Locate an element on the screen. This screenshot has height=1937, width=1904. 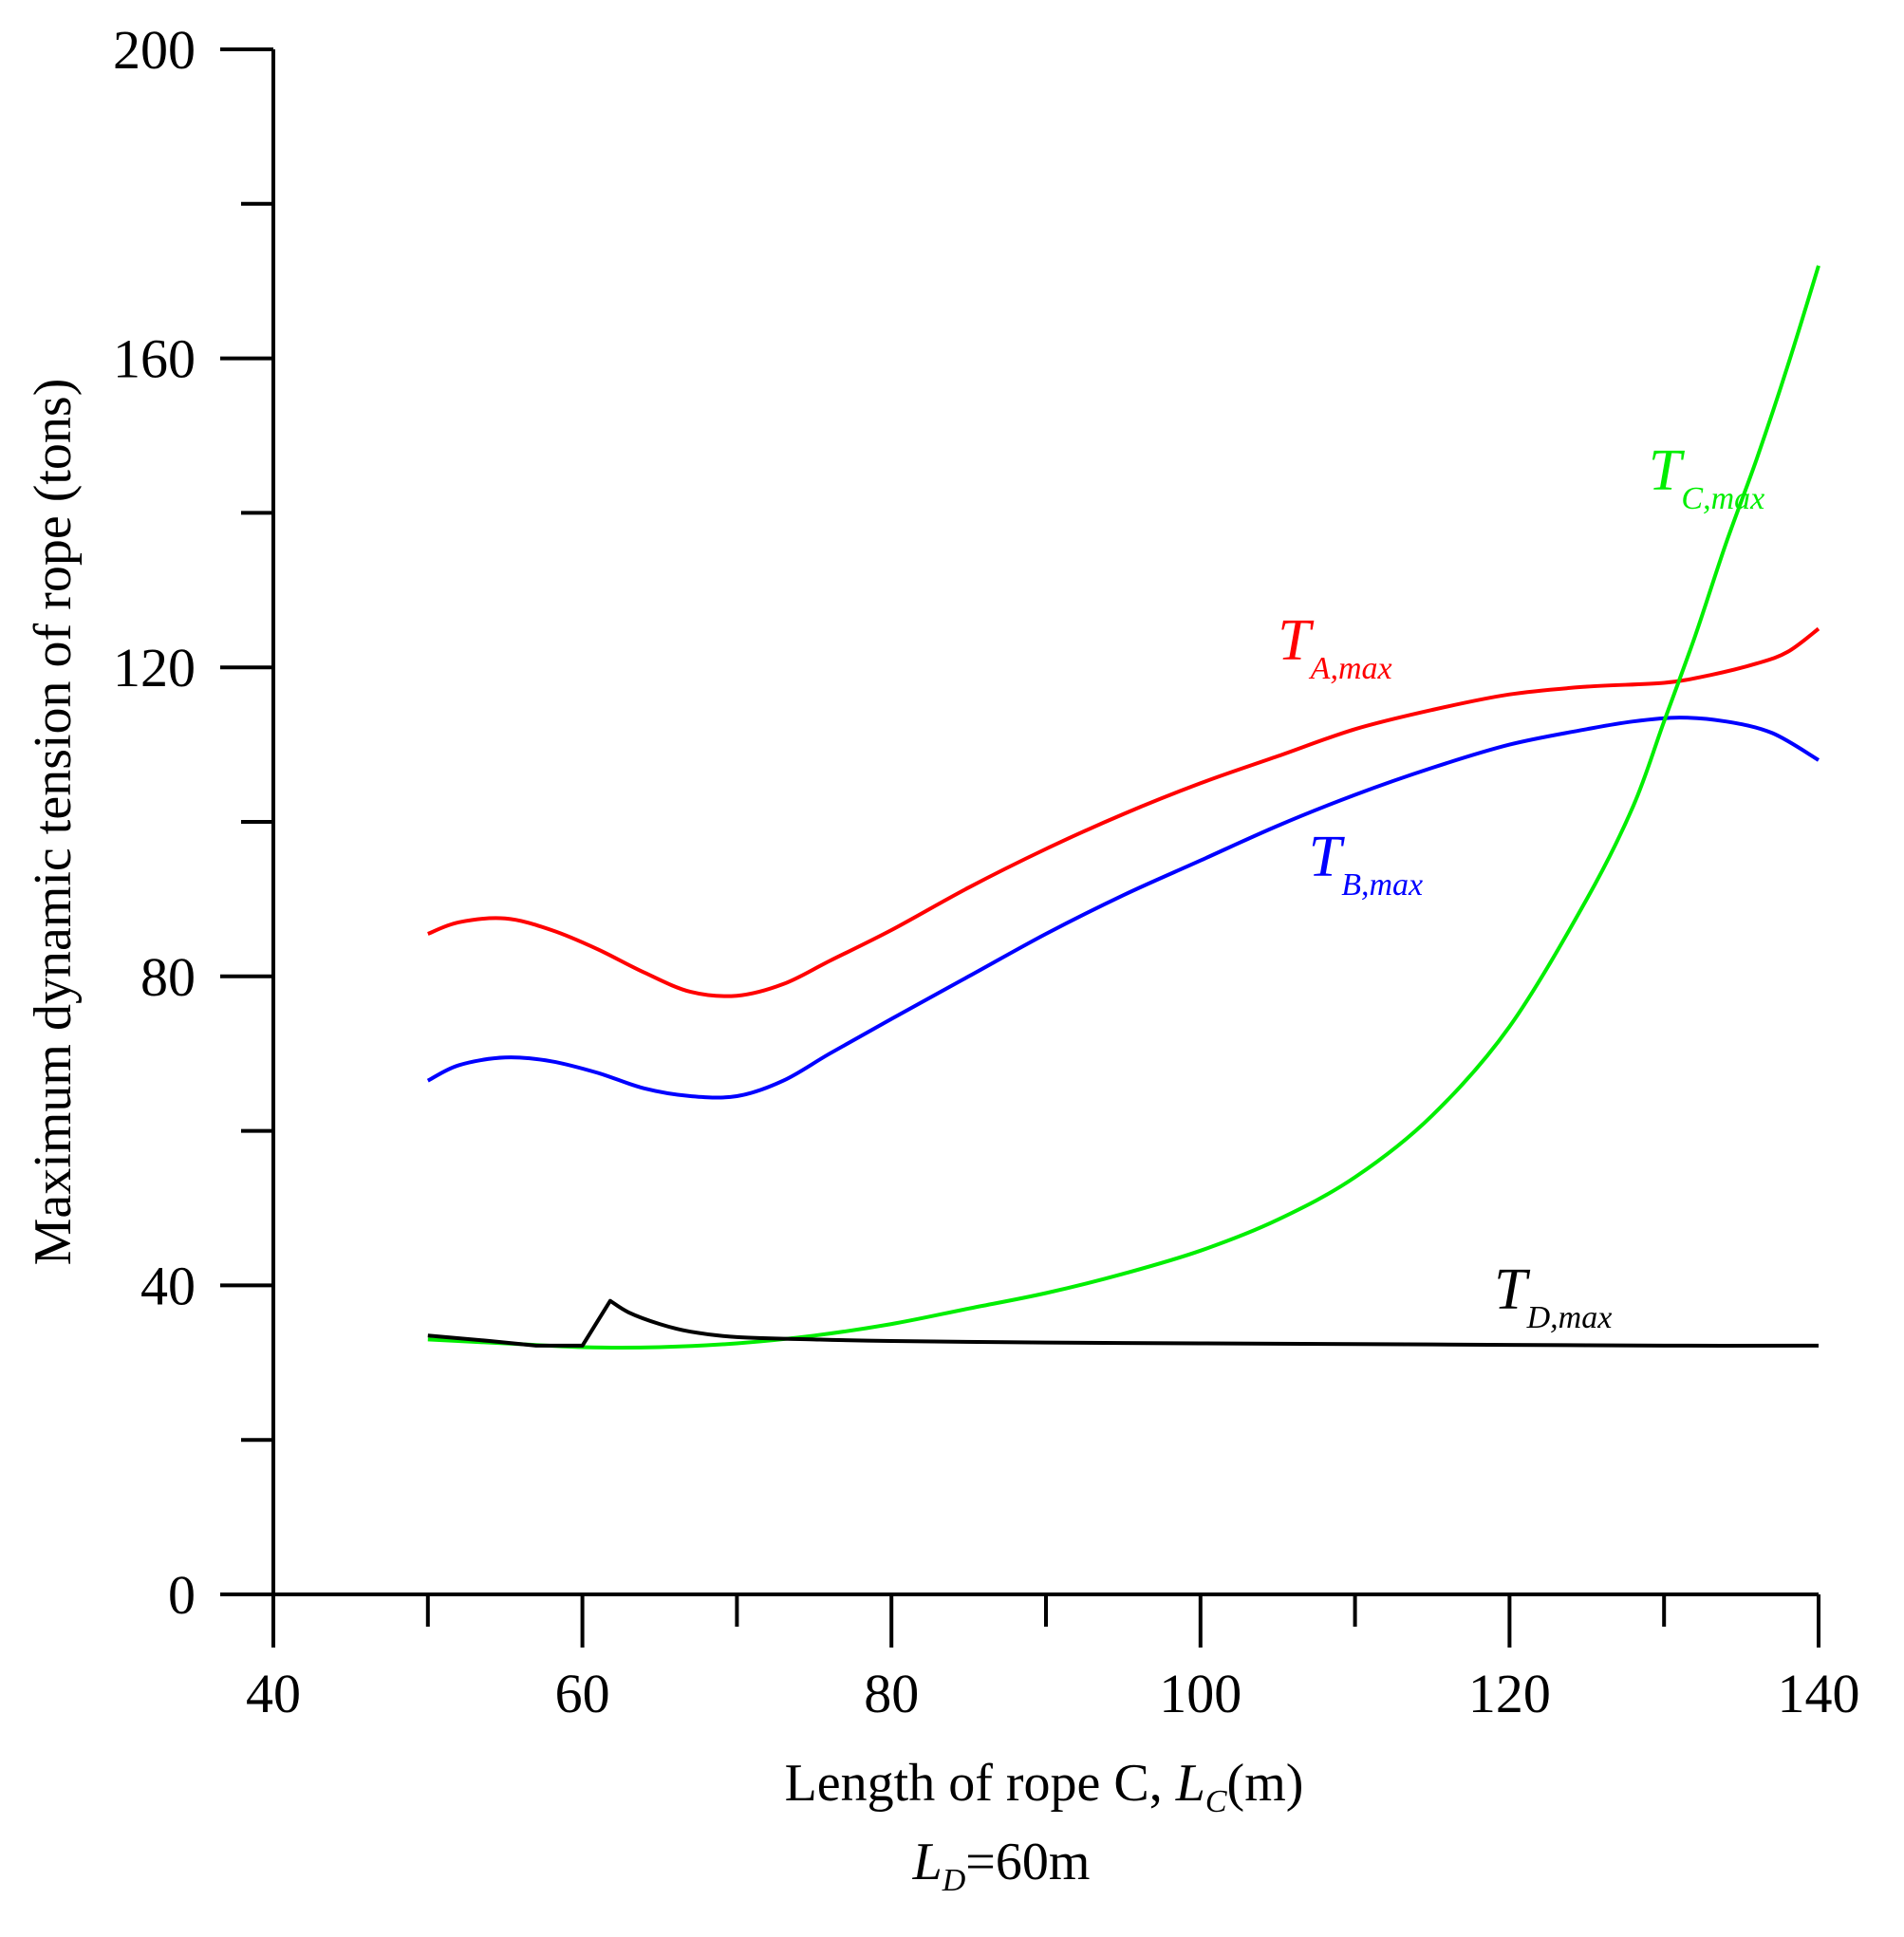
x-tick-label: 140 is located at coordinates (1819, 1693).